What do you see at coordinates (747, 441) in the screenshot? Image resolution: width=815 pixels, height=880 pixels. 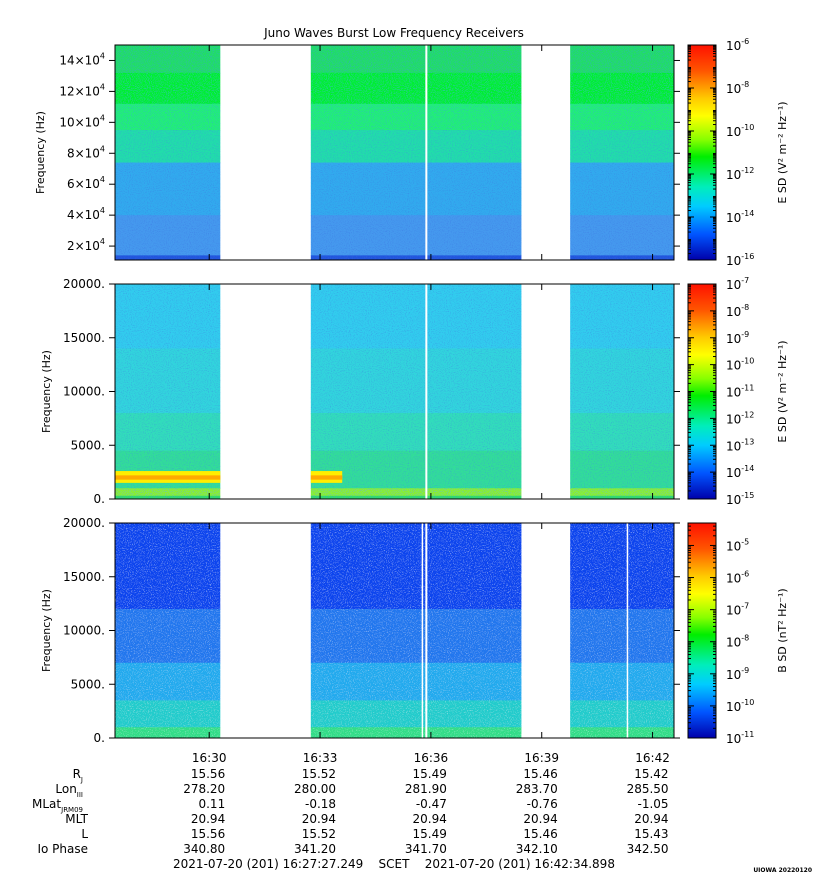 I see `colorbar-tick-exponent: -13` at bounding box center [747, 441].